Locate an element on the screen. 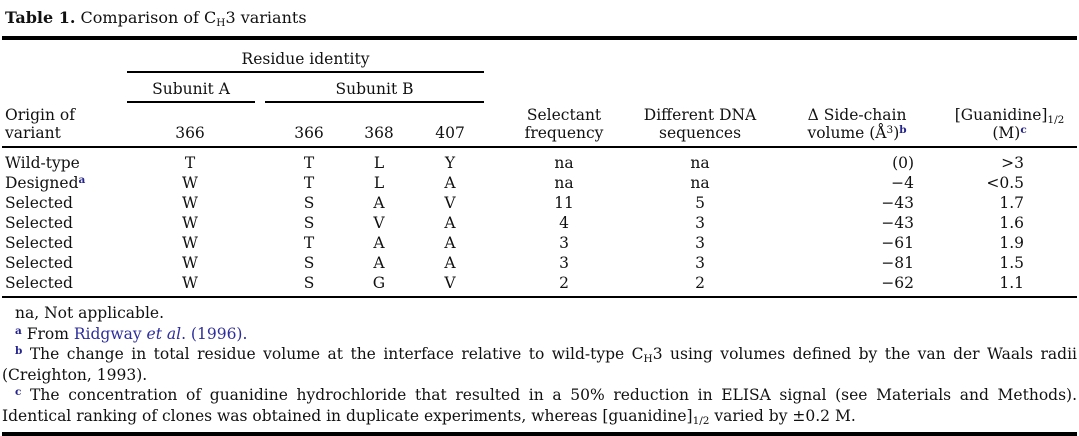  residue-identity-group: Residue identity is located at coordinates (310, 55).